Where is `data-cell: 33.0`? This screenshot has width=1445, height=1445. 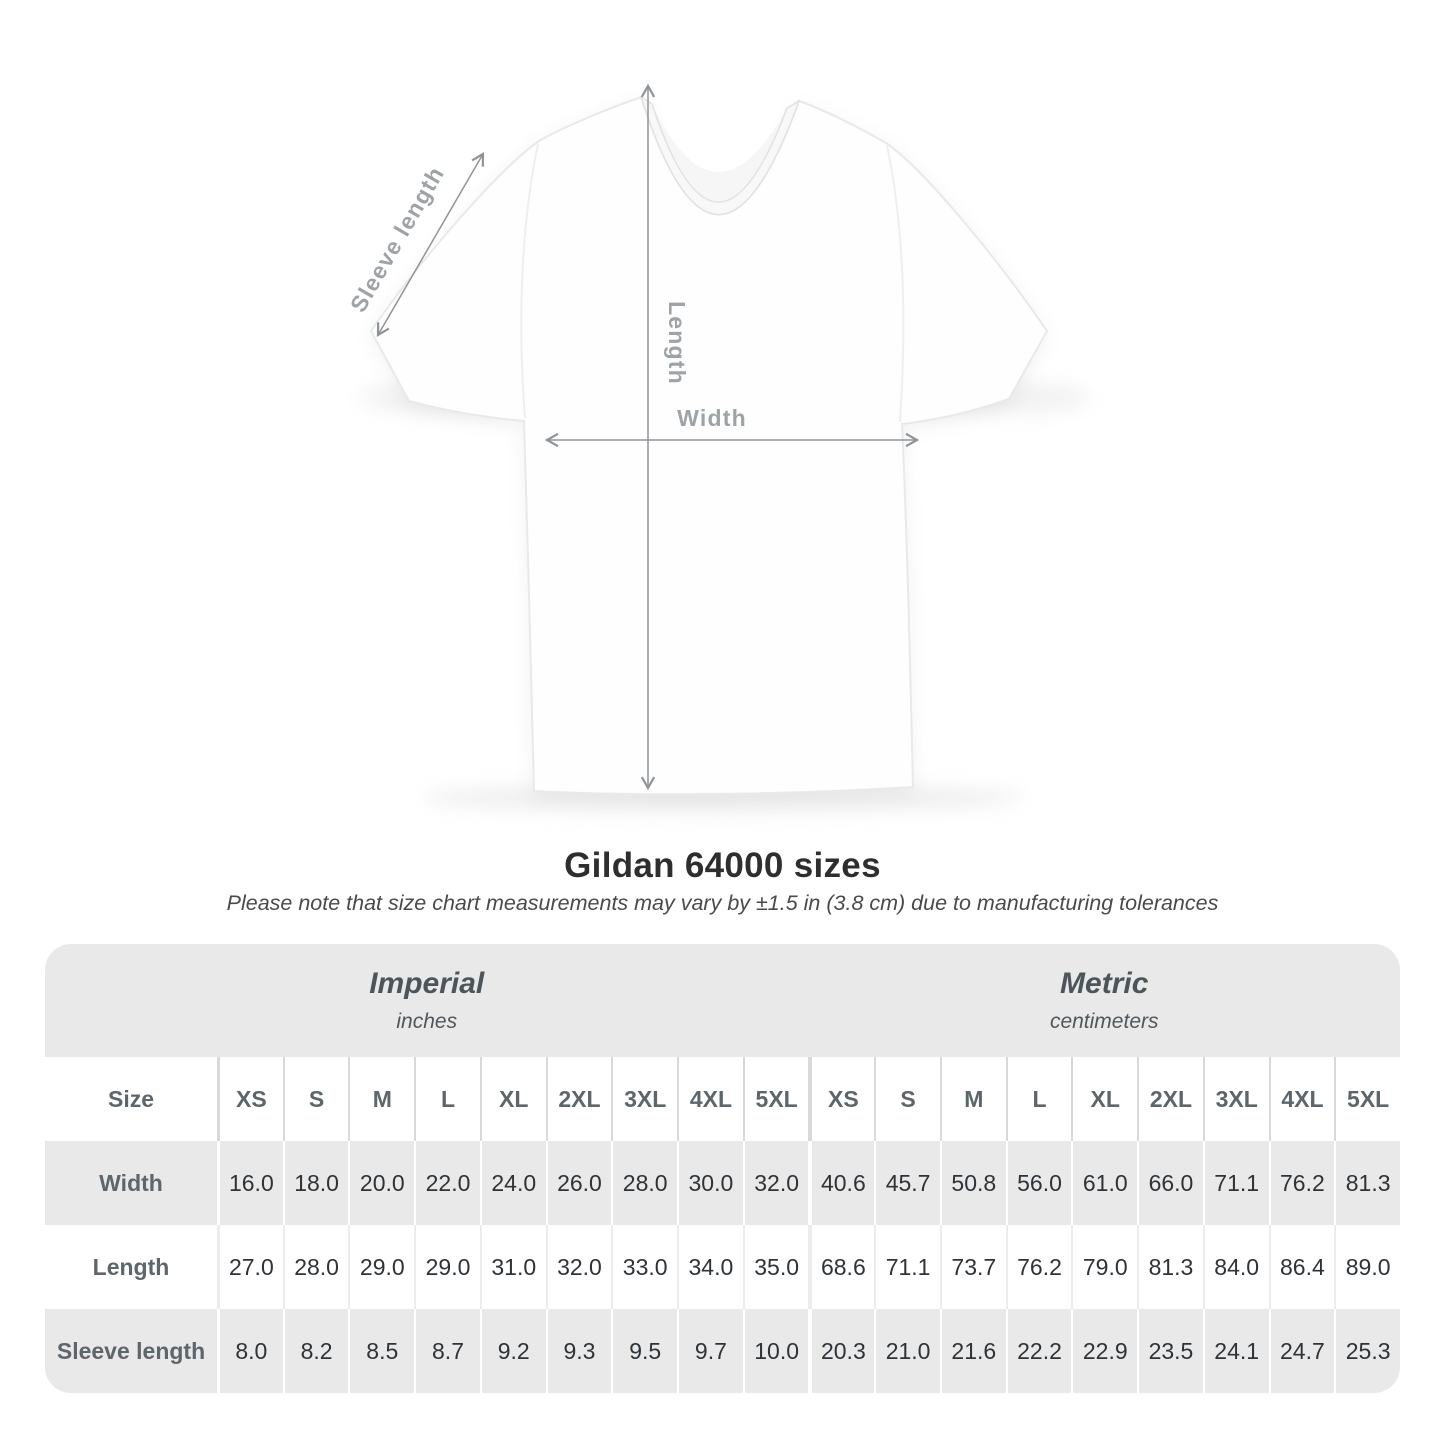
data-cell: 33.0 is located at coordinates (644, 1267).